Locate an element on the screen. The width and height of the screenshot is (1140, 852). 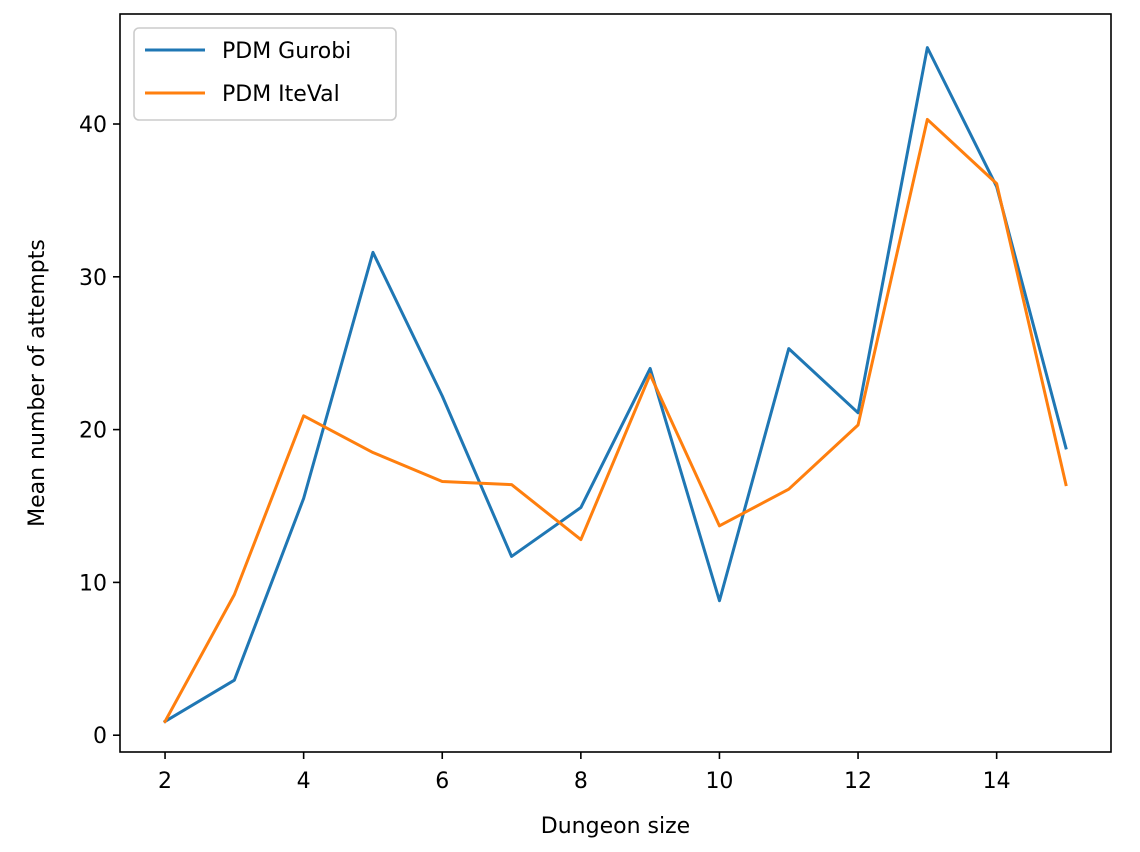
x-tick-label: 6 is located at coordinates (442, 781).